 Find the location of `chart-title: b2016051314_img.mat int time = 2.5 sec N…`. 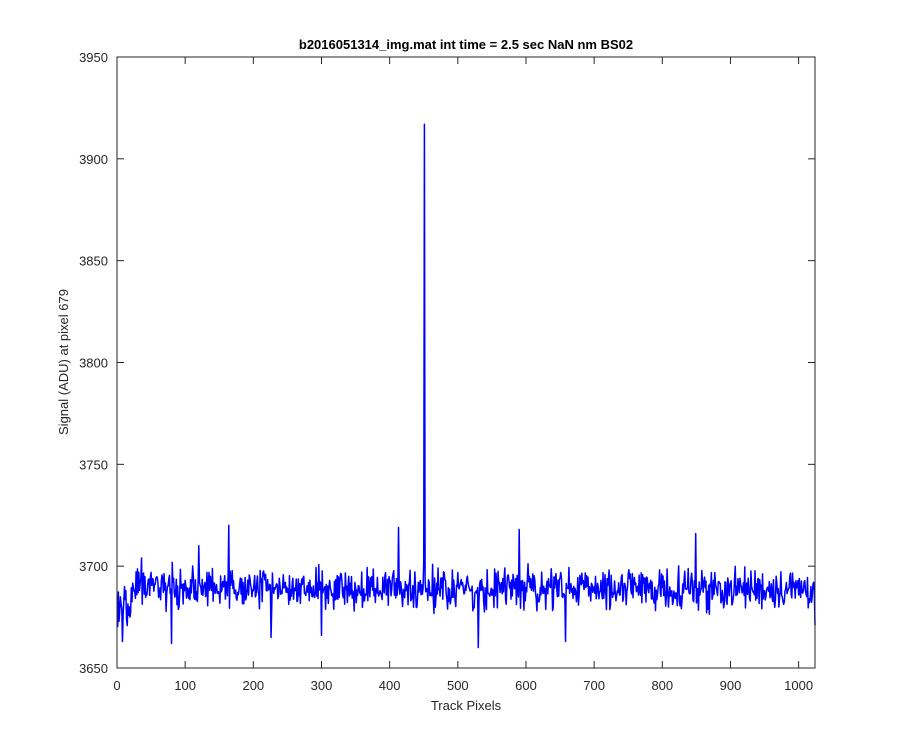

chart-title: b2016051314_img.mat int time = 2.5 sec N… is located at coordinates (466, 44).